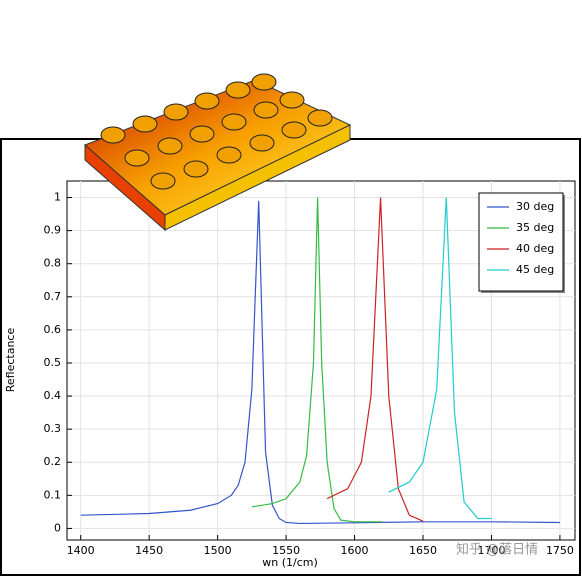  Describe the element at coordinates (218, 550) in the screenshot. I see `x-tick-label: 1500` at that location.